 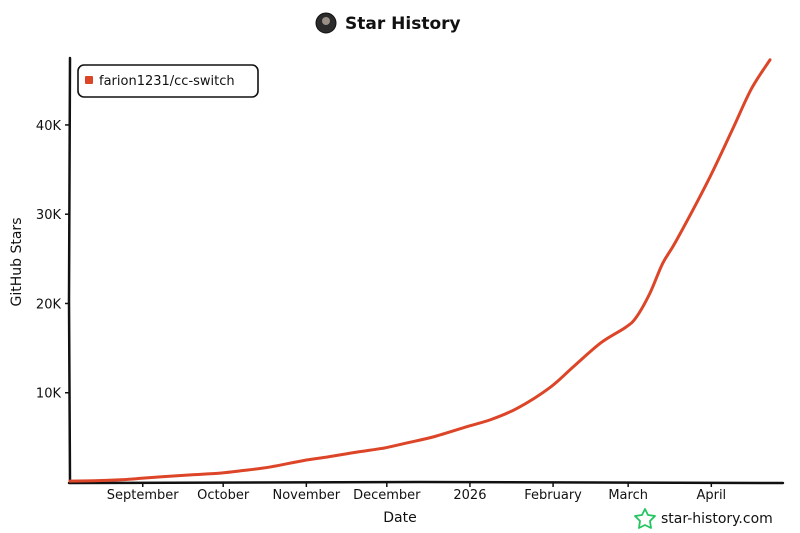 I want to click on y-axis-ticks: 10K 20K 30K 40K, so click(x=53, y=260).